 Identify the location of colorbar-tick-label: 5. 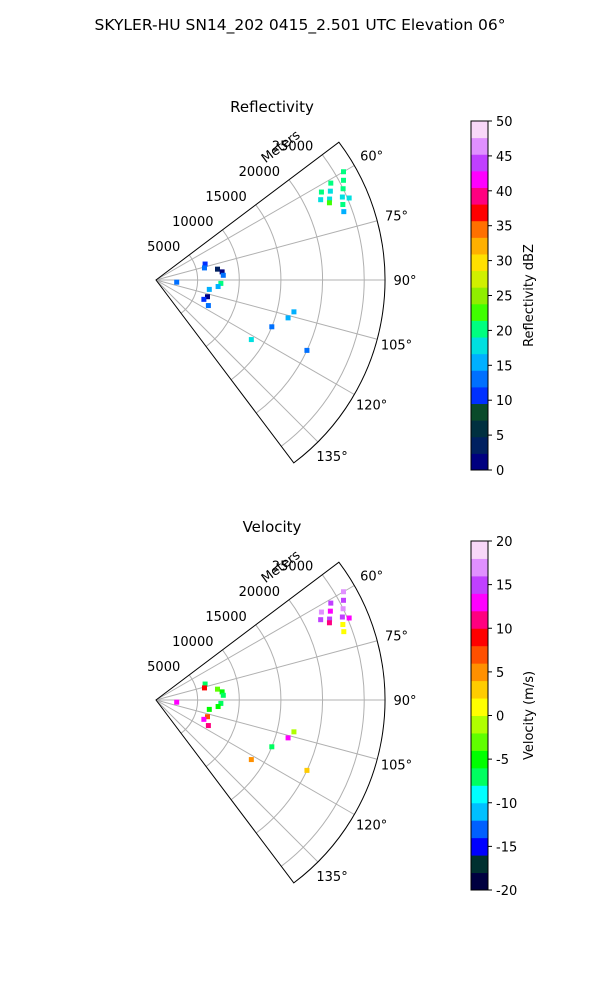
(500, 673).